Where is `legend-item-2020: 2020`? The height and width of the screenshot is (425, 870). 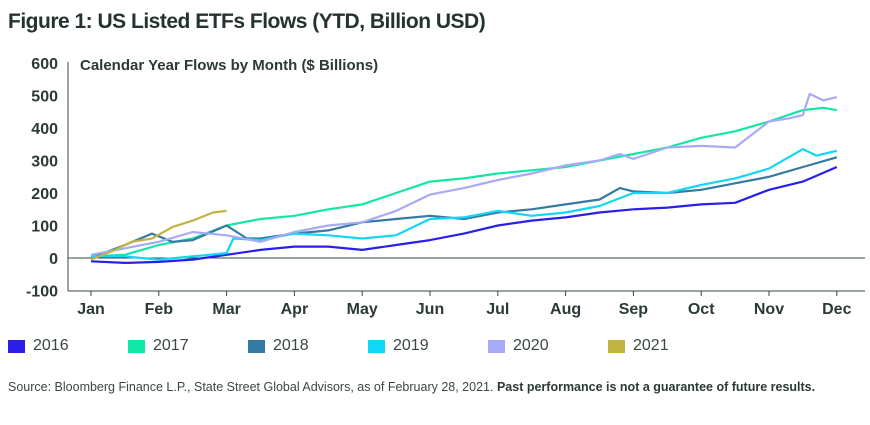 legend-item-2020: 2020 is located at coordinates (548, 346).